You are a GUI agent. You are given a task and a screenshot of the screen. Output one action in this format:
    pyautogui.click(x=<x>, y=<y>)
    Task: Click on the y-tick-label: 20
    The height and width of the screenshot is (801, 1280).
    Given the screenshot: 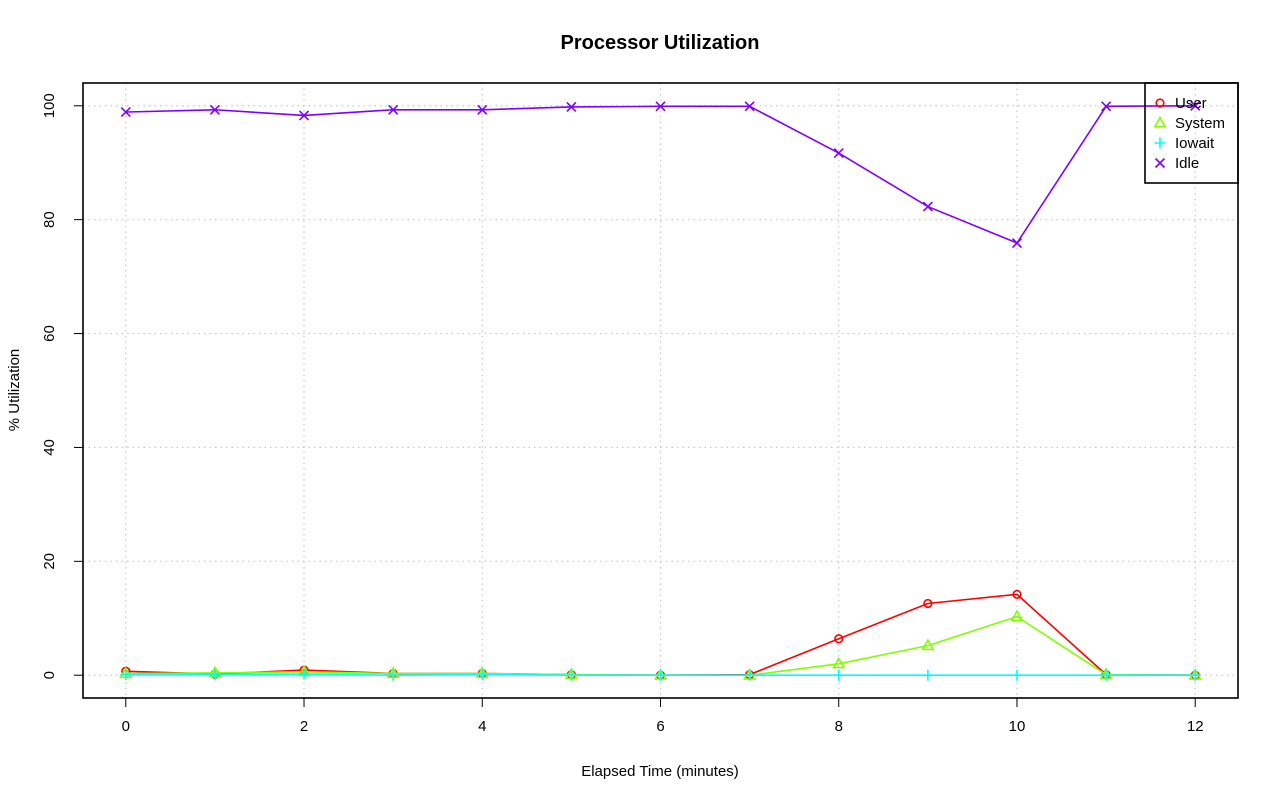 What is the action you would take?
    pyautogui.click(x=49, y=561)
    